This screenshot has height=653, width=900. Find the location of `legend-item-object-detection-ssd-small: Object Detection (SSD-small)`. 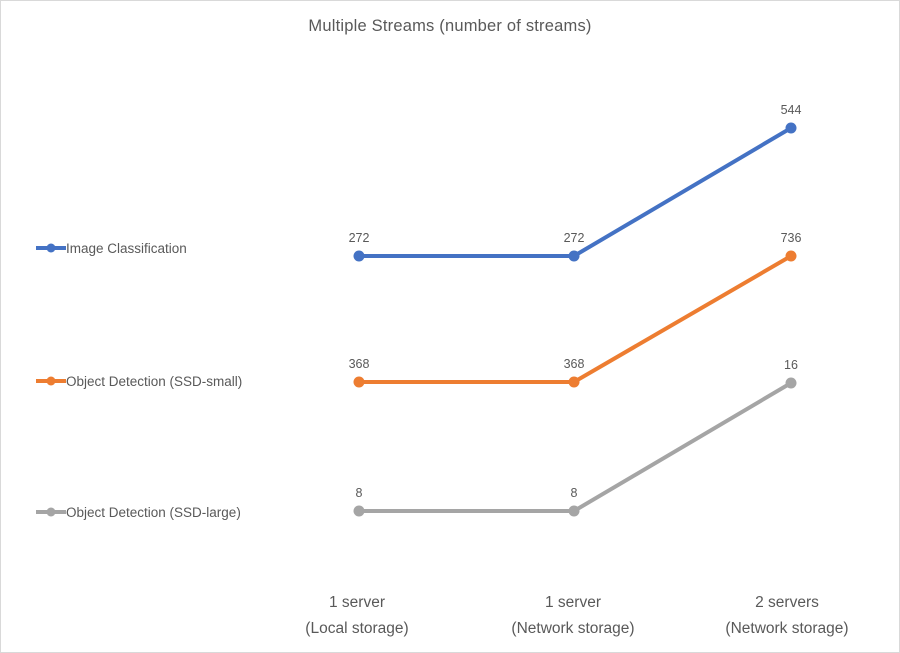

legend-item-object-detection-ssd-small: Object Detection (SSD-small) is located at coordinates (139, 381).